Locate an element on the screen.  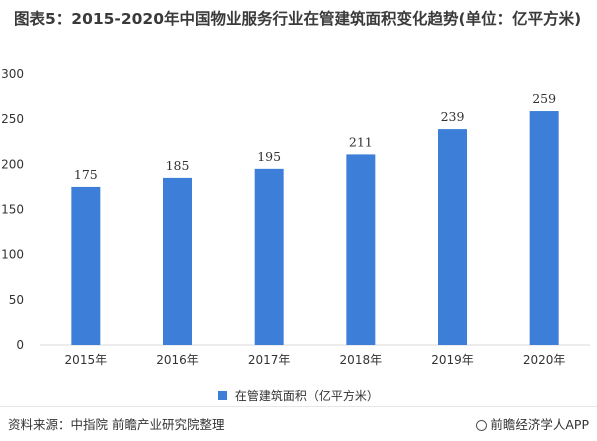
data-label: 175 is located at coordinates (86, 174).